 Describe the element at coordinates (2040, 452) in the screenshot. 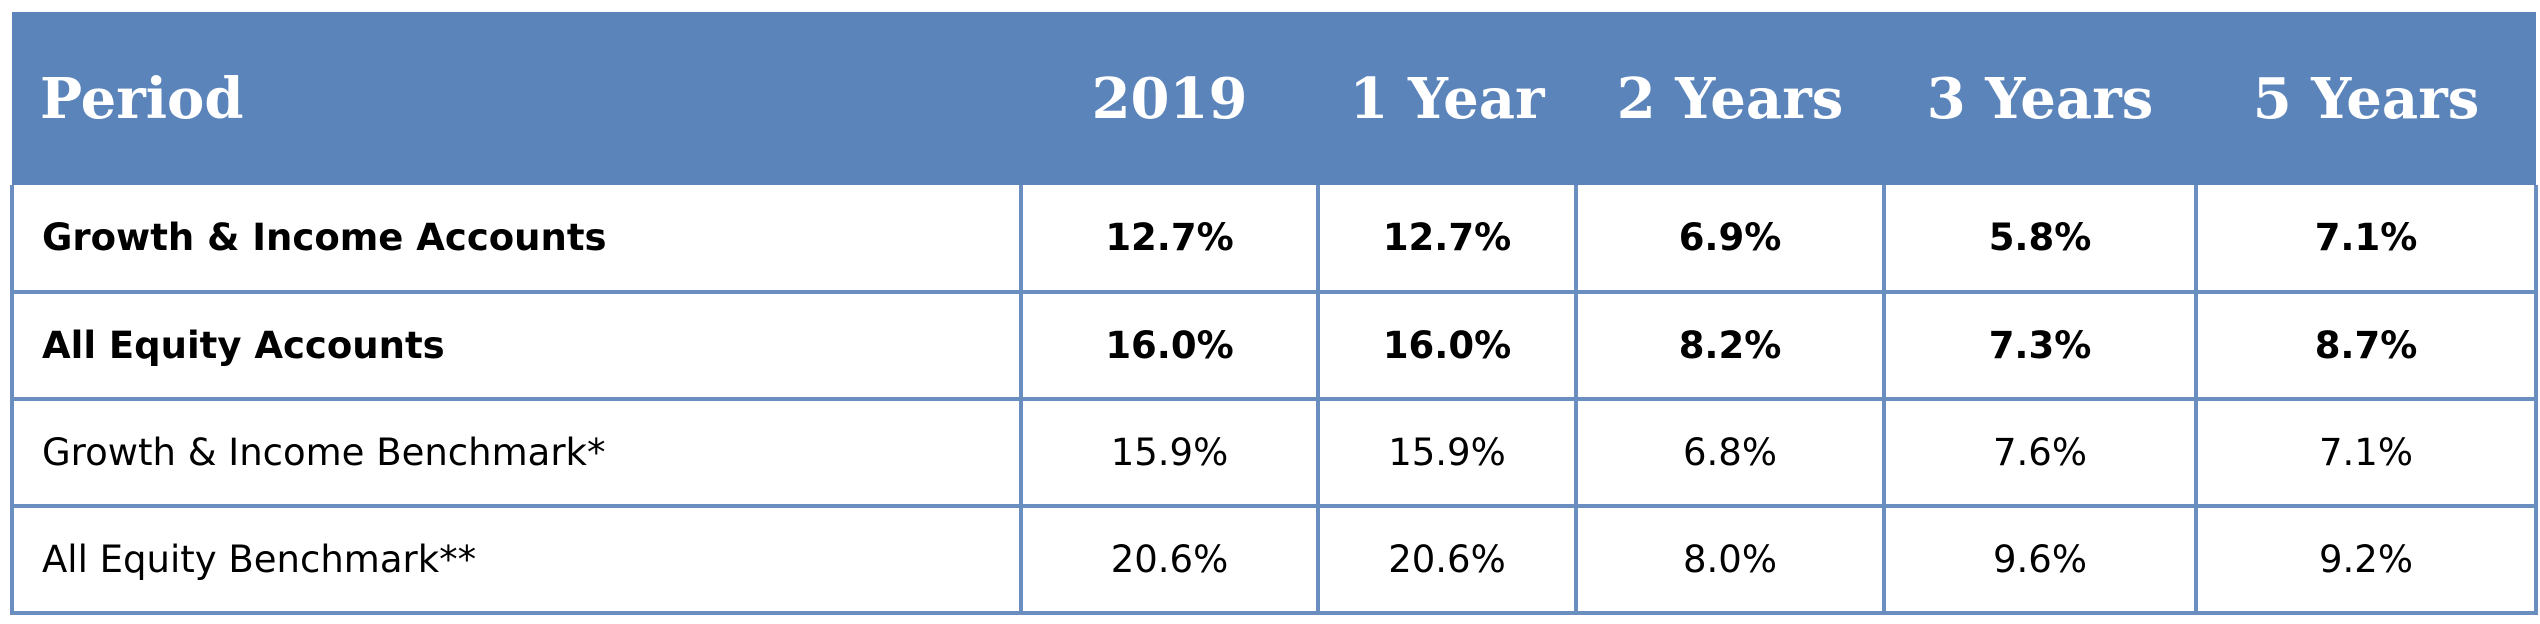

I see `cell-3-years: 7.6%` at that location.